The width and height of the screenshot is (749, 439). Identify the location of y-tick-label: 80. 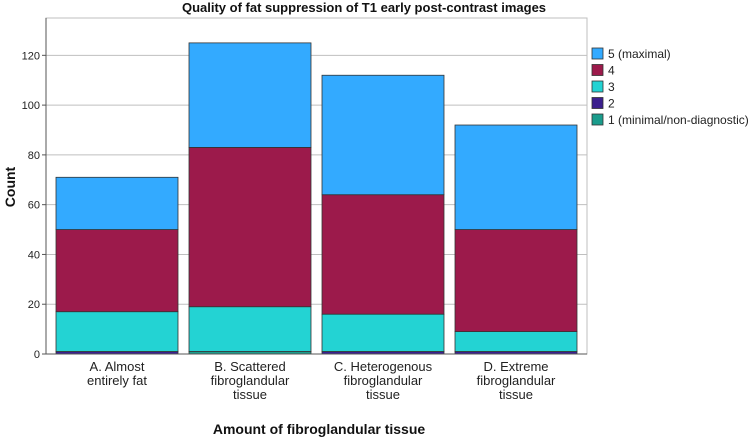
(34, 156).